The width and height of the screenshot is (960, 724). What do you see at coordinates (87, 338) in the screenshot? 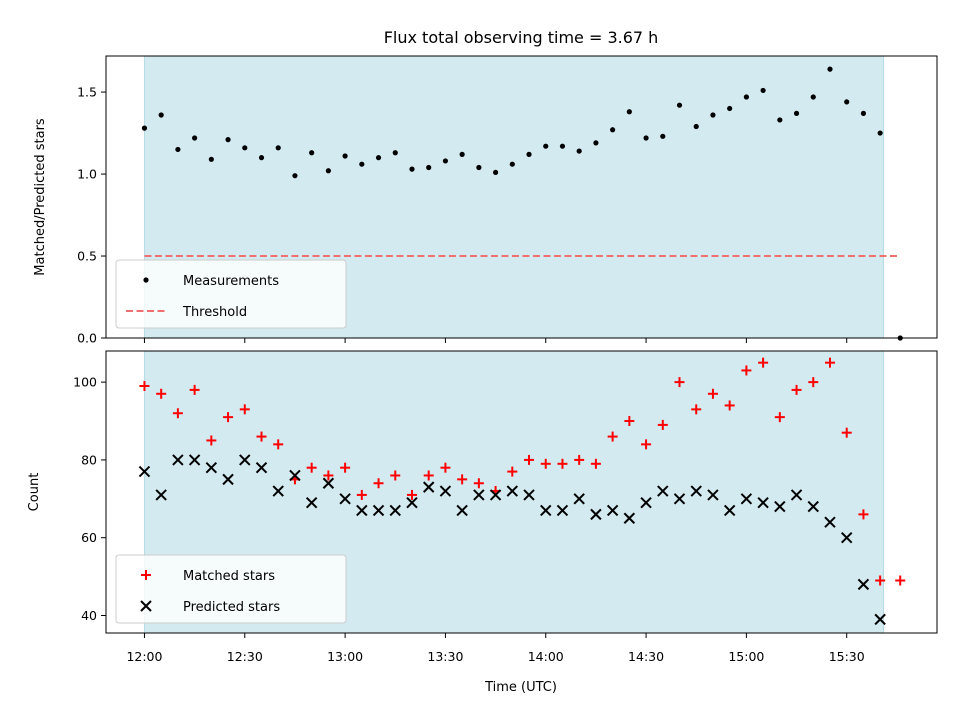
I see `y-tick-label: 0.0` at bounding box center [87, 338].